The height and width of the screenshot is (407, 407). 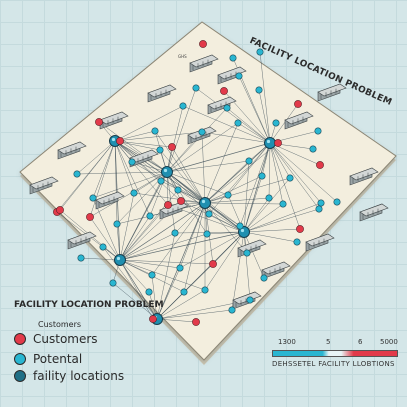 I want to click on scale-ticks: 1300 5 6 5000, so click(x=335, y=344).